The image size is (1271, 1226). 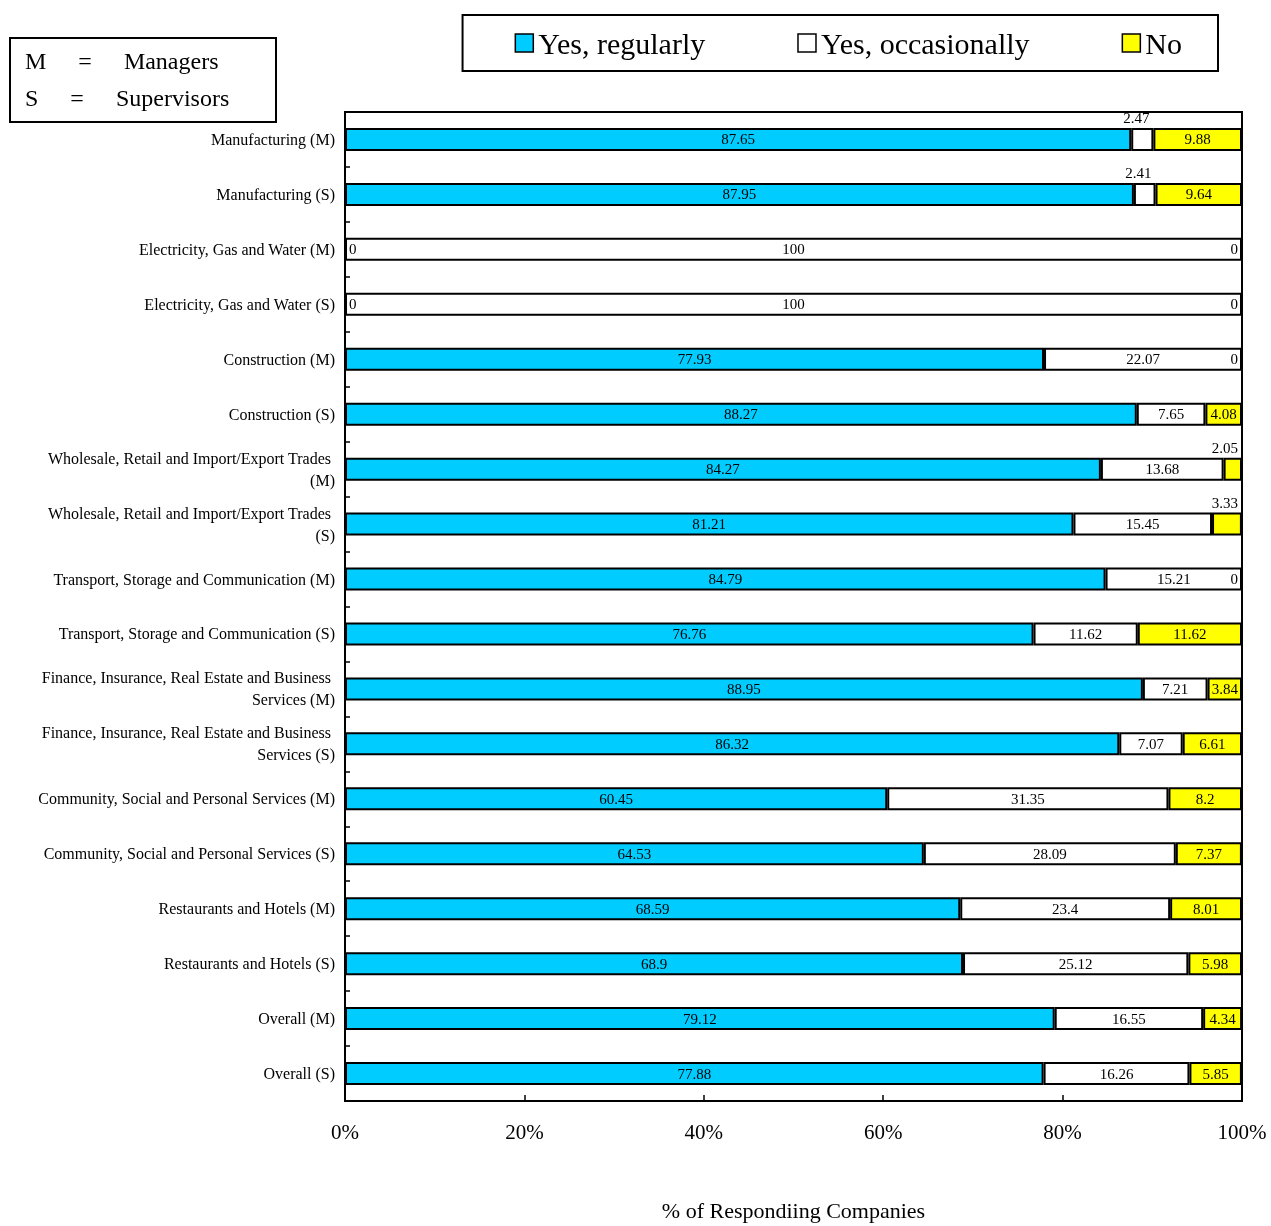 What do you see at coordinates (1164, 43) in the screenshot?
I see `legend-label: No` at bounding box center [1164, 43].